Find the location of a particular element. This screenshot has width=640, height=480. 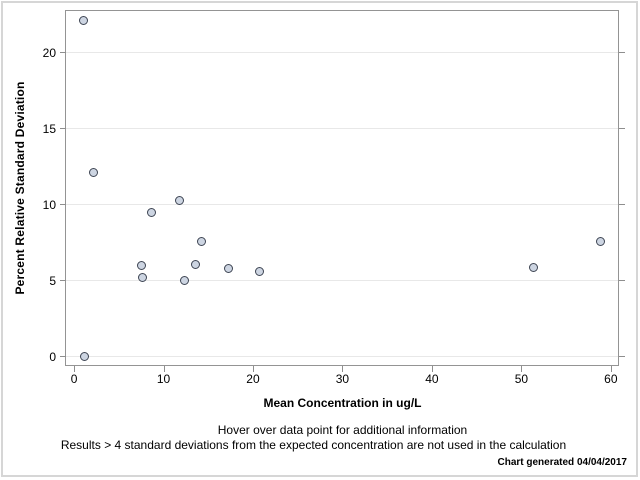

x-tick-label: 0 is located at coordinates (74, 379).